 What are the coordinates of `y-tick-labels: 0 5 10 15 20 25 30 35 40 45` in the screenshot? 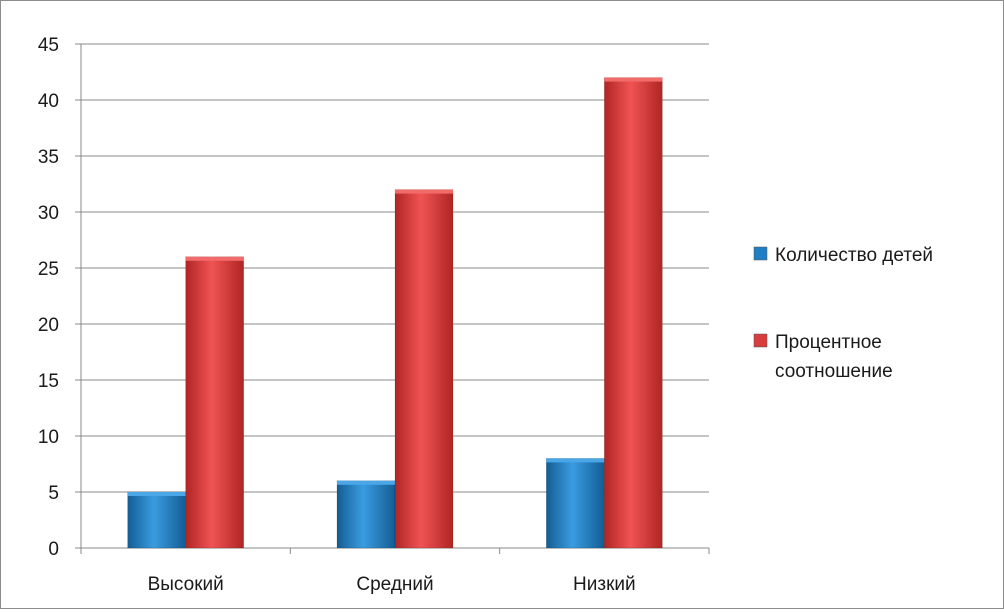 It's located at (48, 297).